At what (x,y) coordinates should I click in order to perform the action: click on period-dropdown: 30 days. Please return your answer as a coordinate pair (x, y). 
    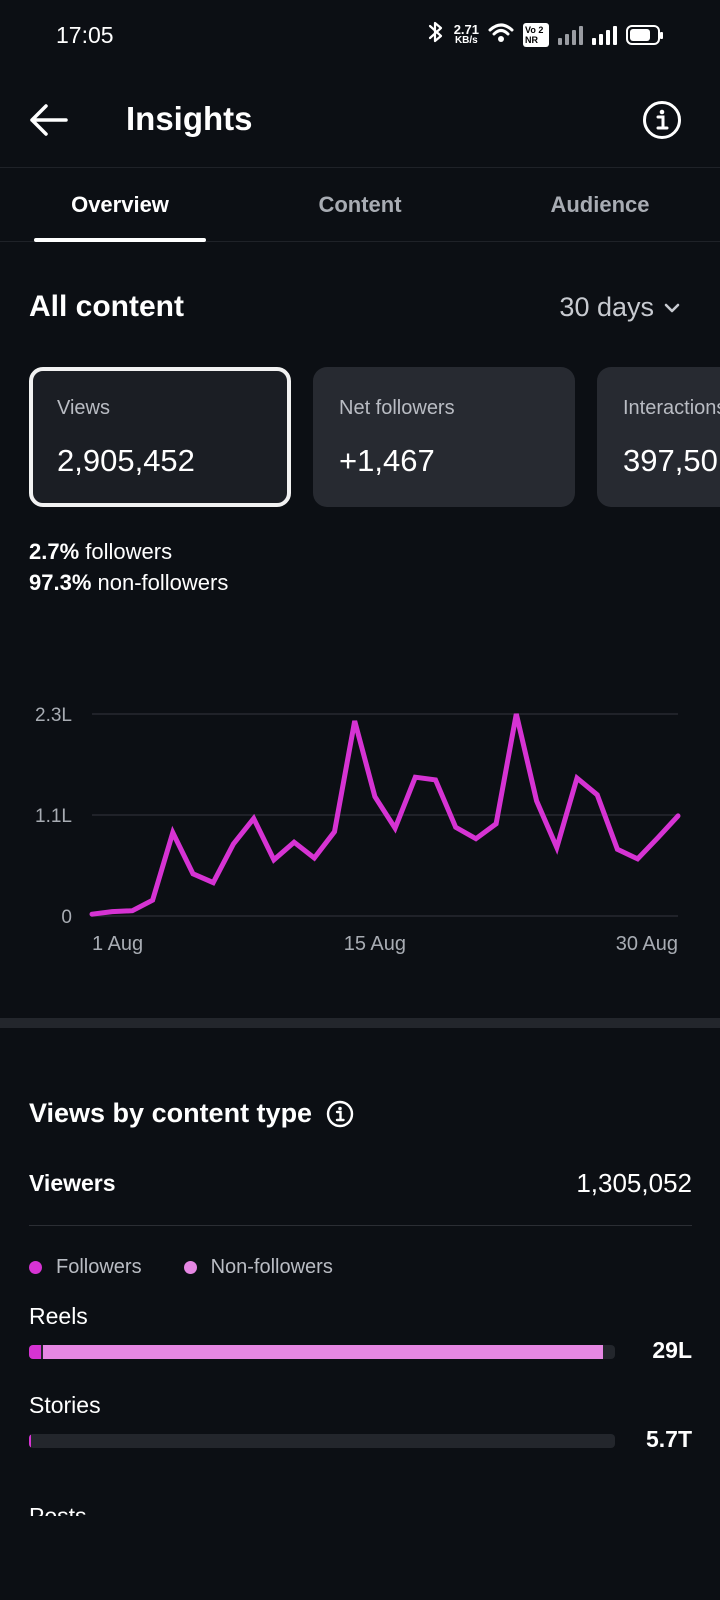
    Looking at the image, I should click on (619, 307).